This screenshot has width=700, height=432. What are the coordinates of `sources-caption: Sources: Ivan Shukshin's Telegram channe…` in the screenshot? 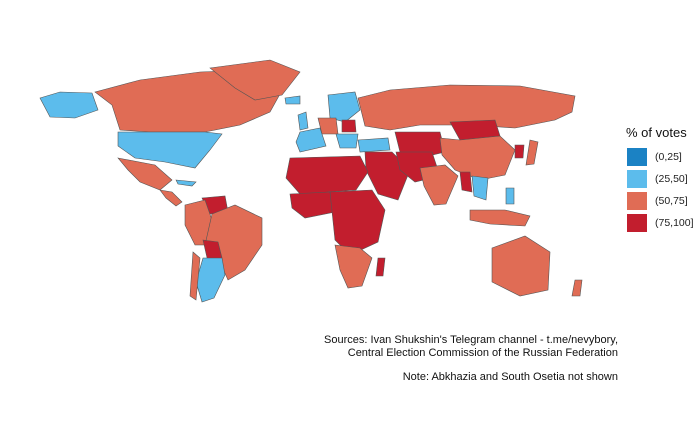 It's located at (471, 347).